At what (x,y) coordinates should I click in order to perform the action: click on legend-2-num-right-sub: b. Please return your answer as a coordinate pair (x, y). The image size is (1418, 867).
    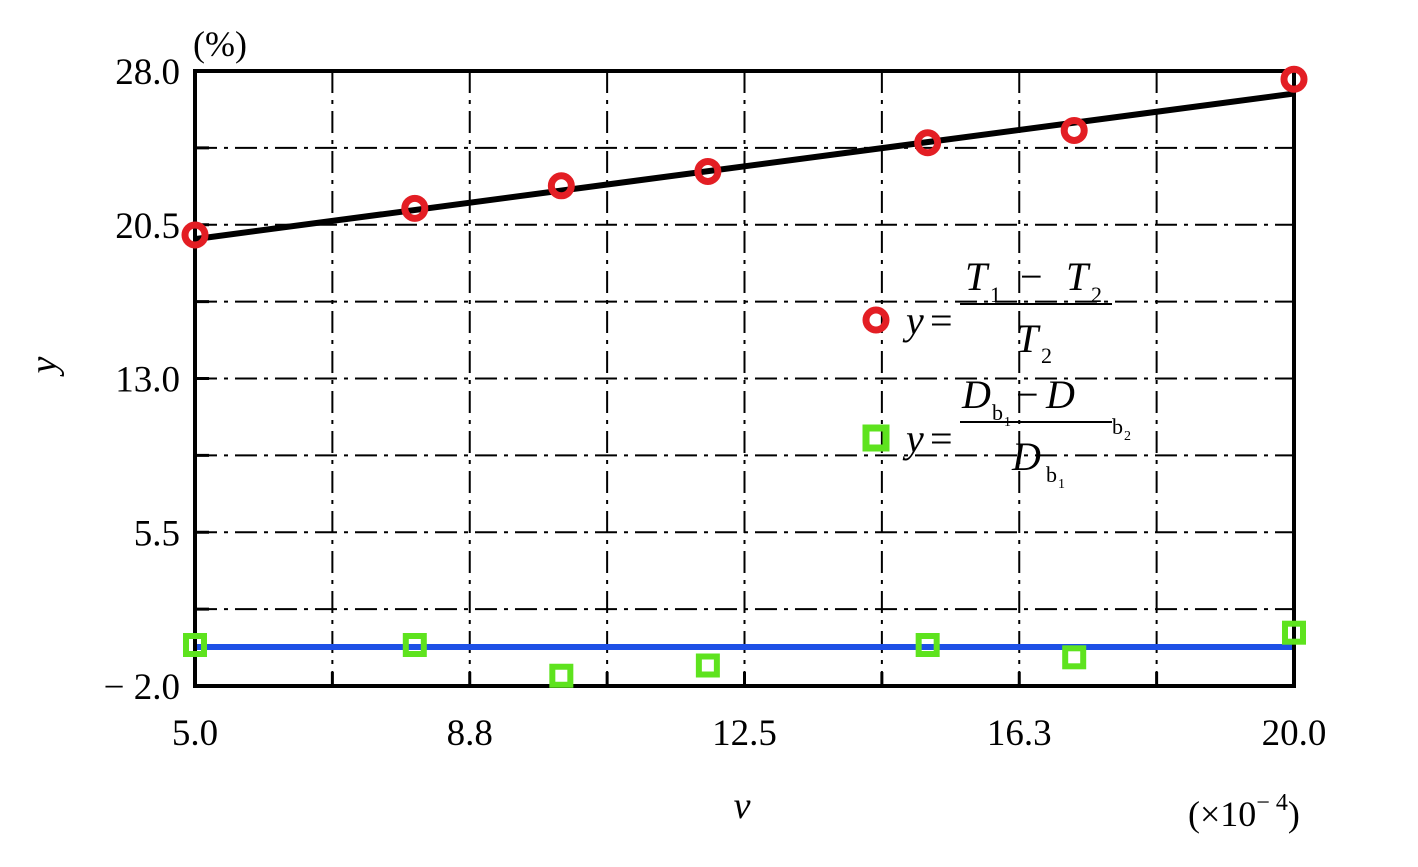
    Looking at the image, I should click on (1117, 426).